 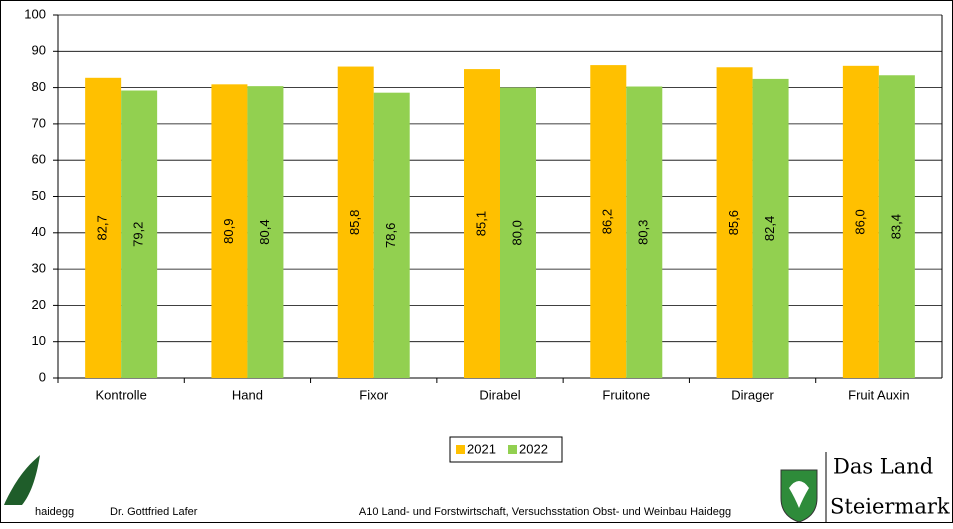 I want to click on y-tick-label: 60, so click(x=39, y=159).